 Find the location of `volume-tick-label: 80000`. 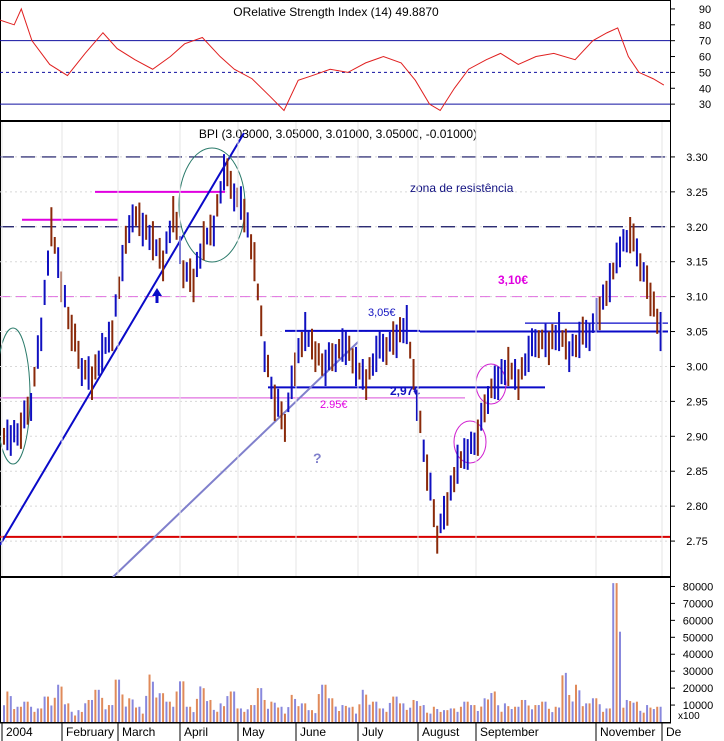

volume-tick-label: 80000 is located at coordinates (698, 587).